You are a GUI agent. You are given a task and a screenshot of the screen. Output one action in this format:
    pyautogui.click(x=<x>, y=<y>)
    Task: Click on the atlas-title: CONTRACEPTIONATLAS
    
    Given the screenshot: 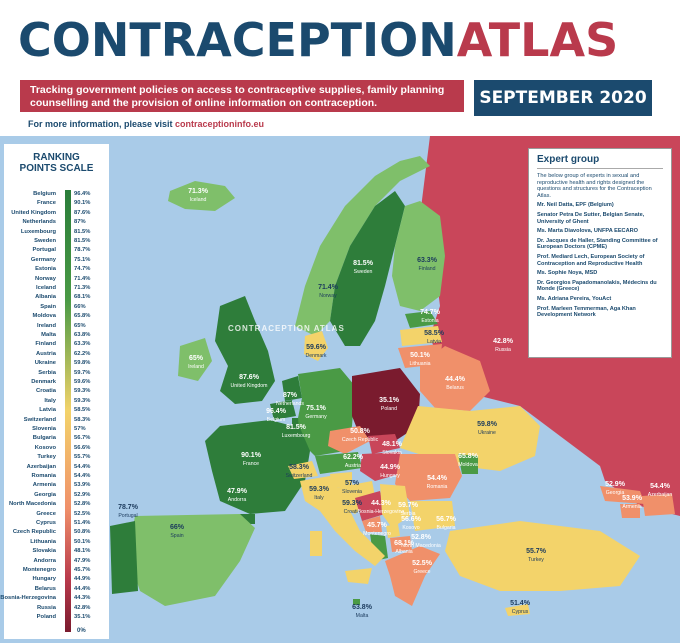 What is the action you would take?
    pyautogui.click(x=318, y=40)
    